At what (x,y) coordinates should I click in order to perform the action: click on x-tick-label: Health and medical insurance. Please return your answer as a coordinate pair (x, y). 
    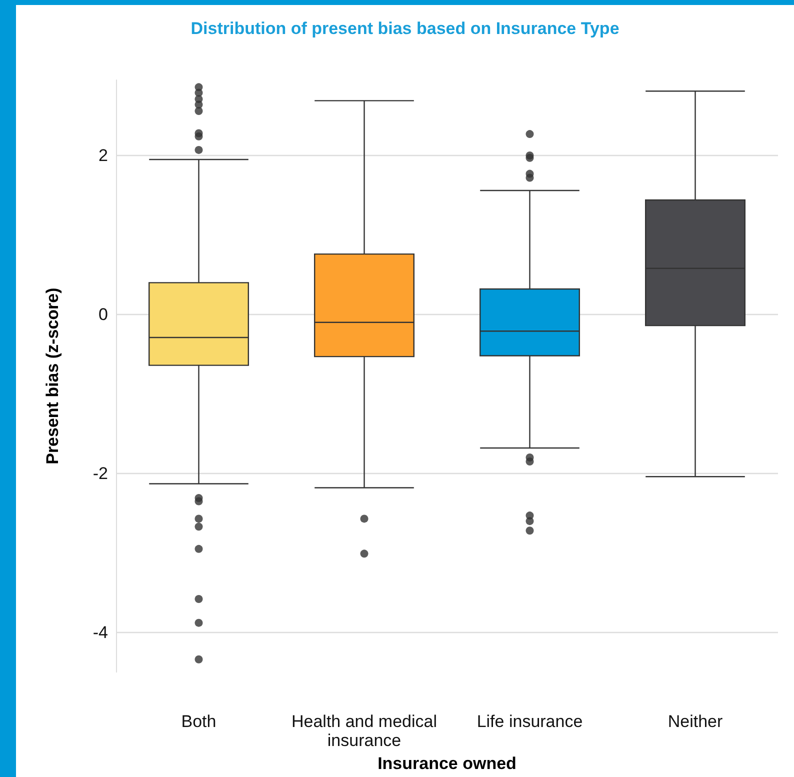
    Looking at the image, I should click on (364, 731).